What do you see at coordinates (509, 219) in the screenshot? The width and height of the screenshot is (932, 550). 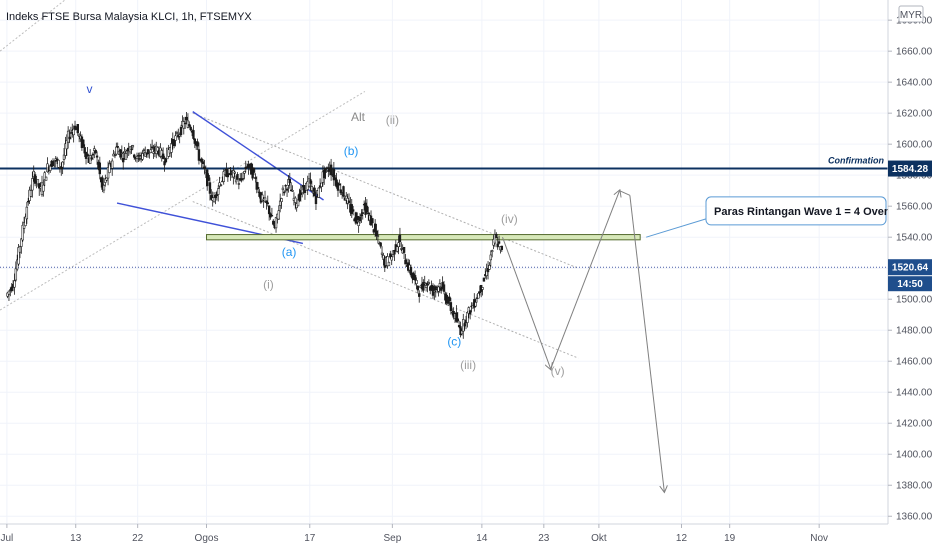 I see `wave-label: (iv)` at bounding box center [509, 219].